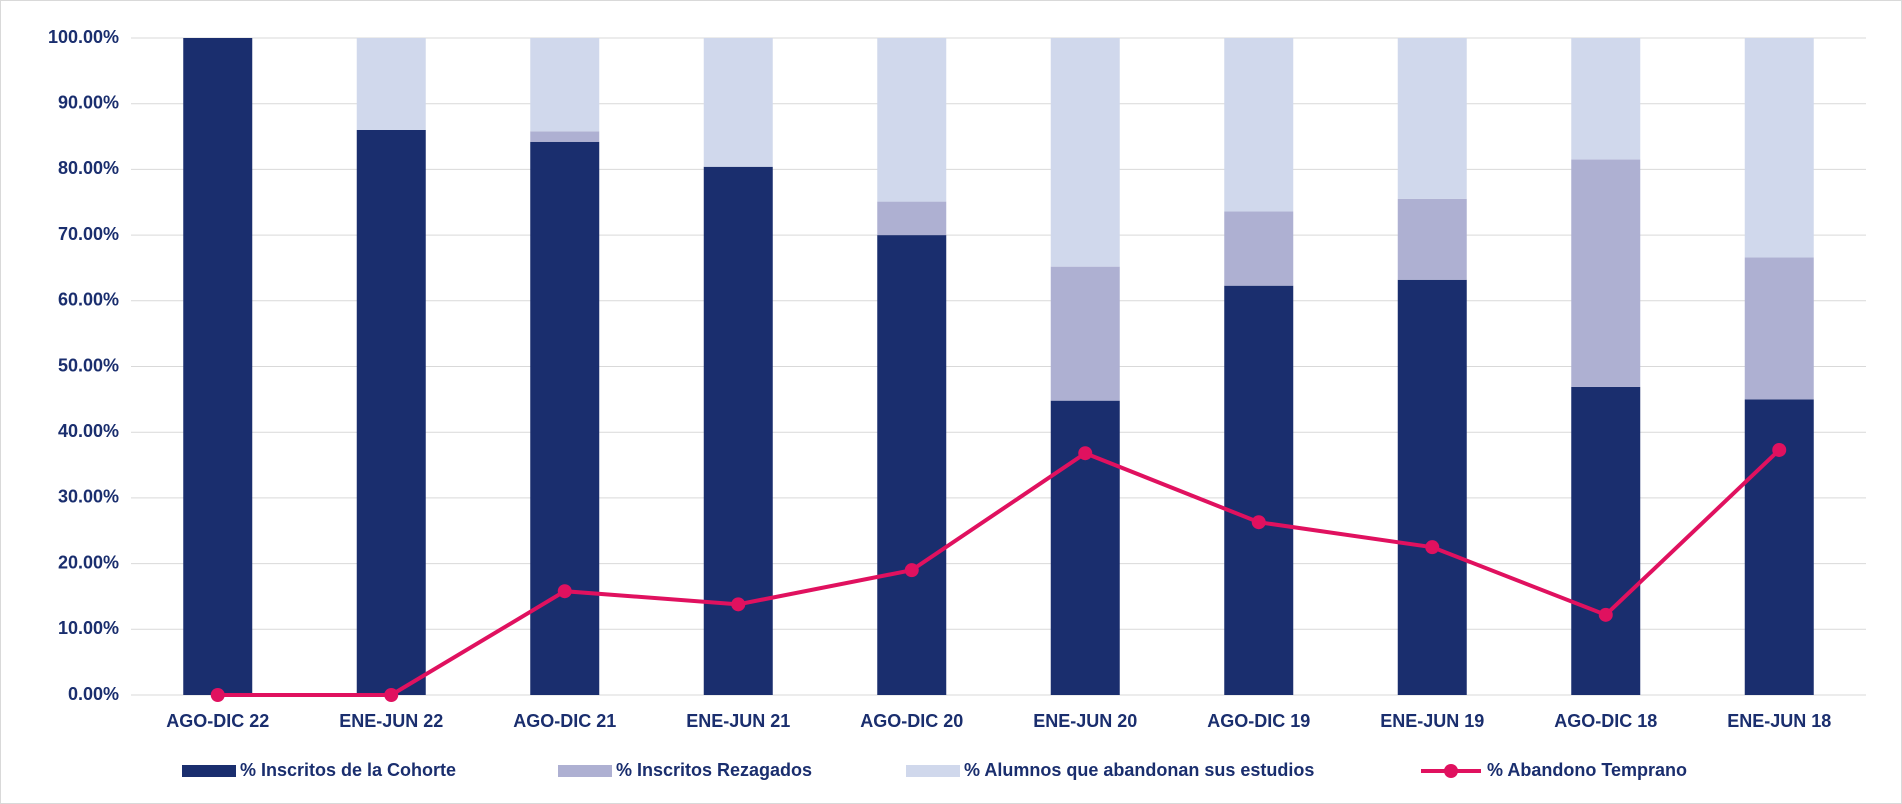 The height and width of the screenshot is (804, 1902). I want to click on x-tick-label: AGO-DIC 18, so click(1605, 721).